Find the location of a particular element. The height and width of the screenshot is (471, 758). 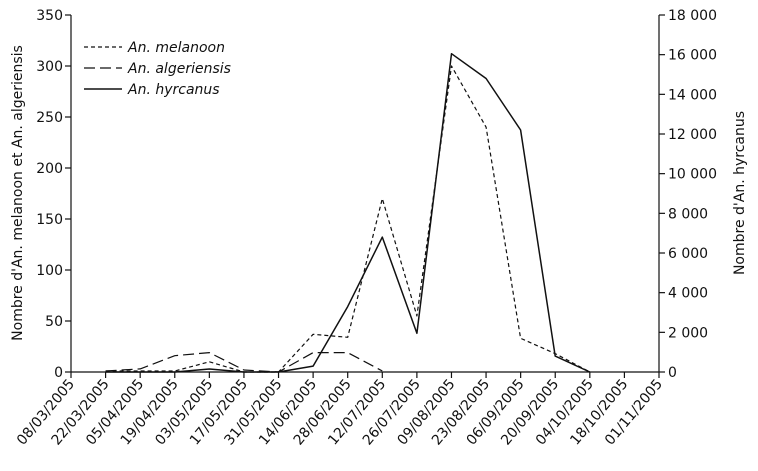

left-y-tick-label: 150 is located at coordinates (49, 220).